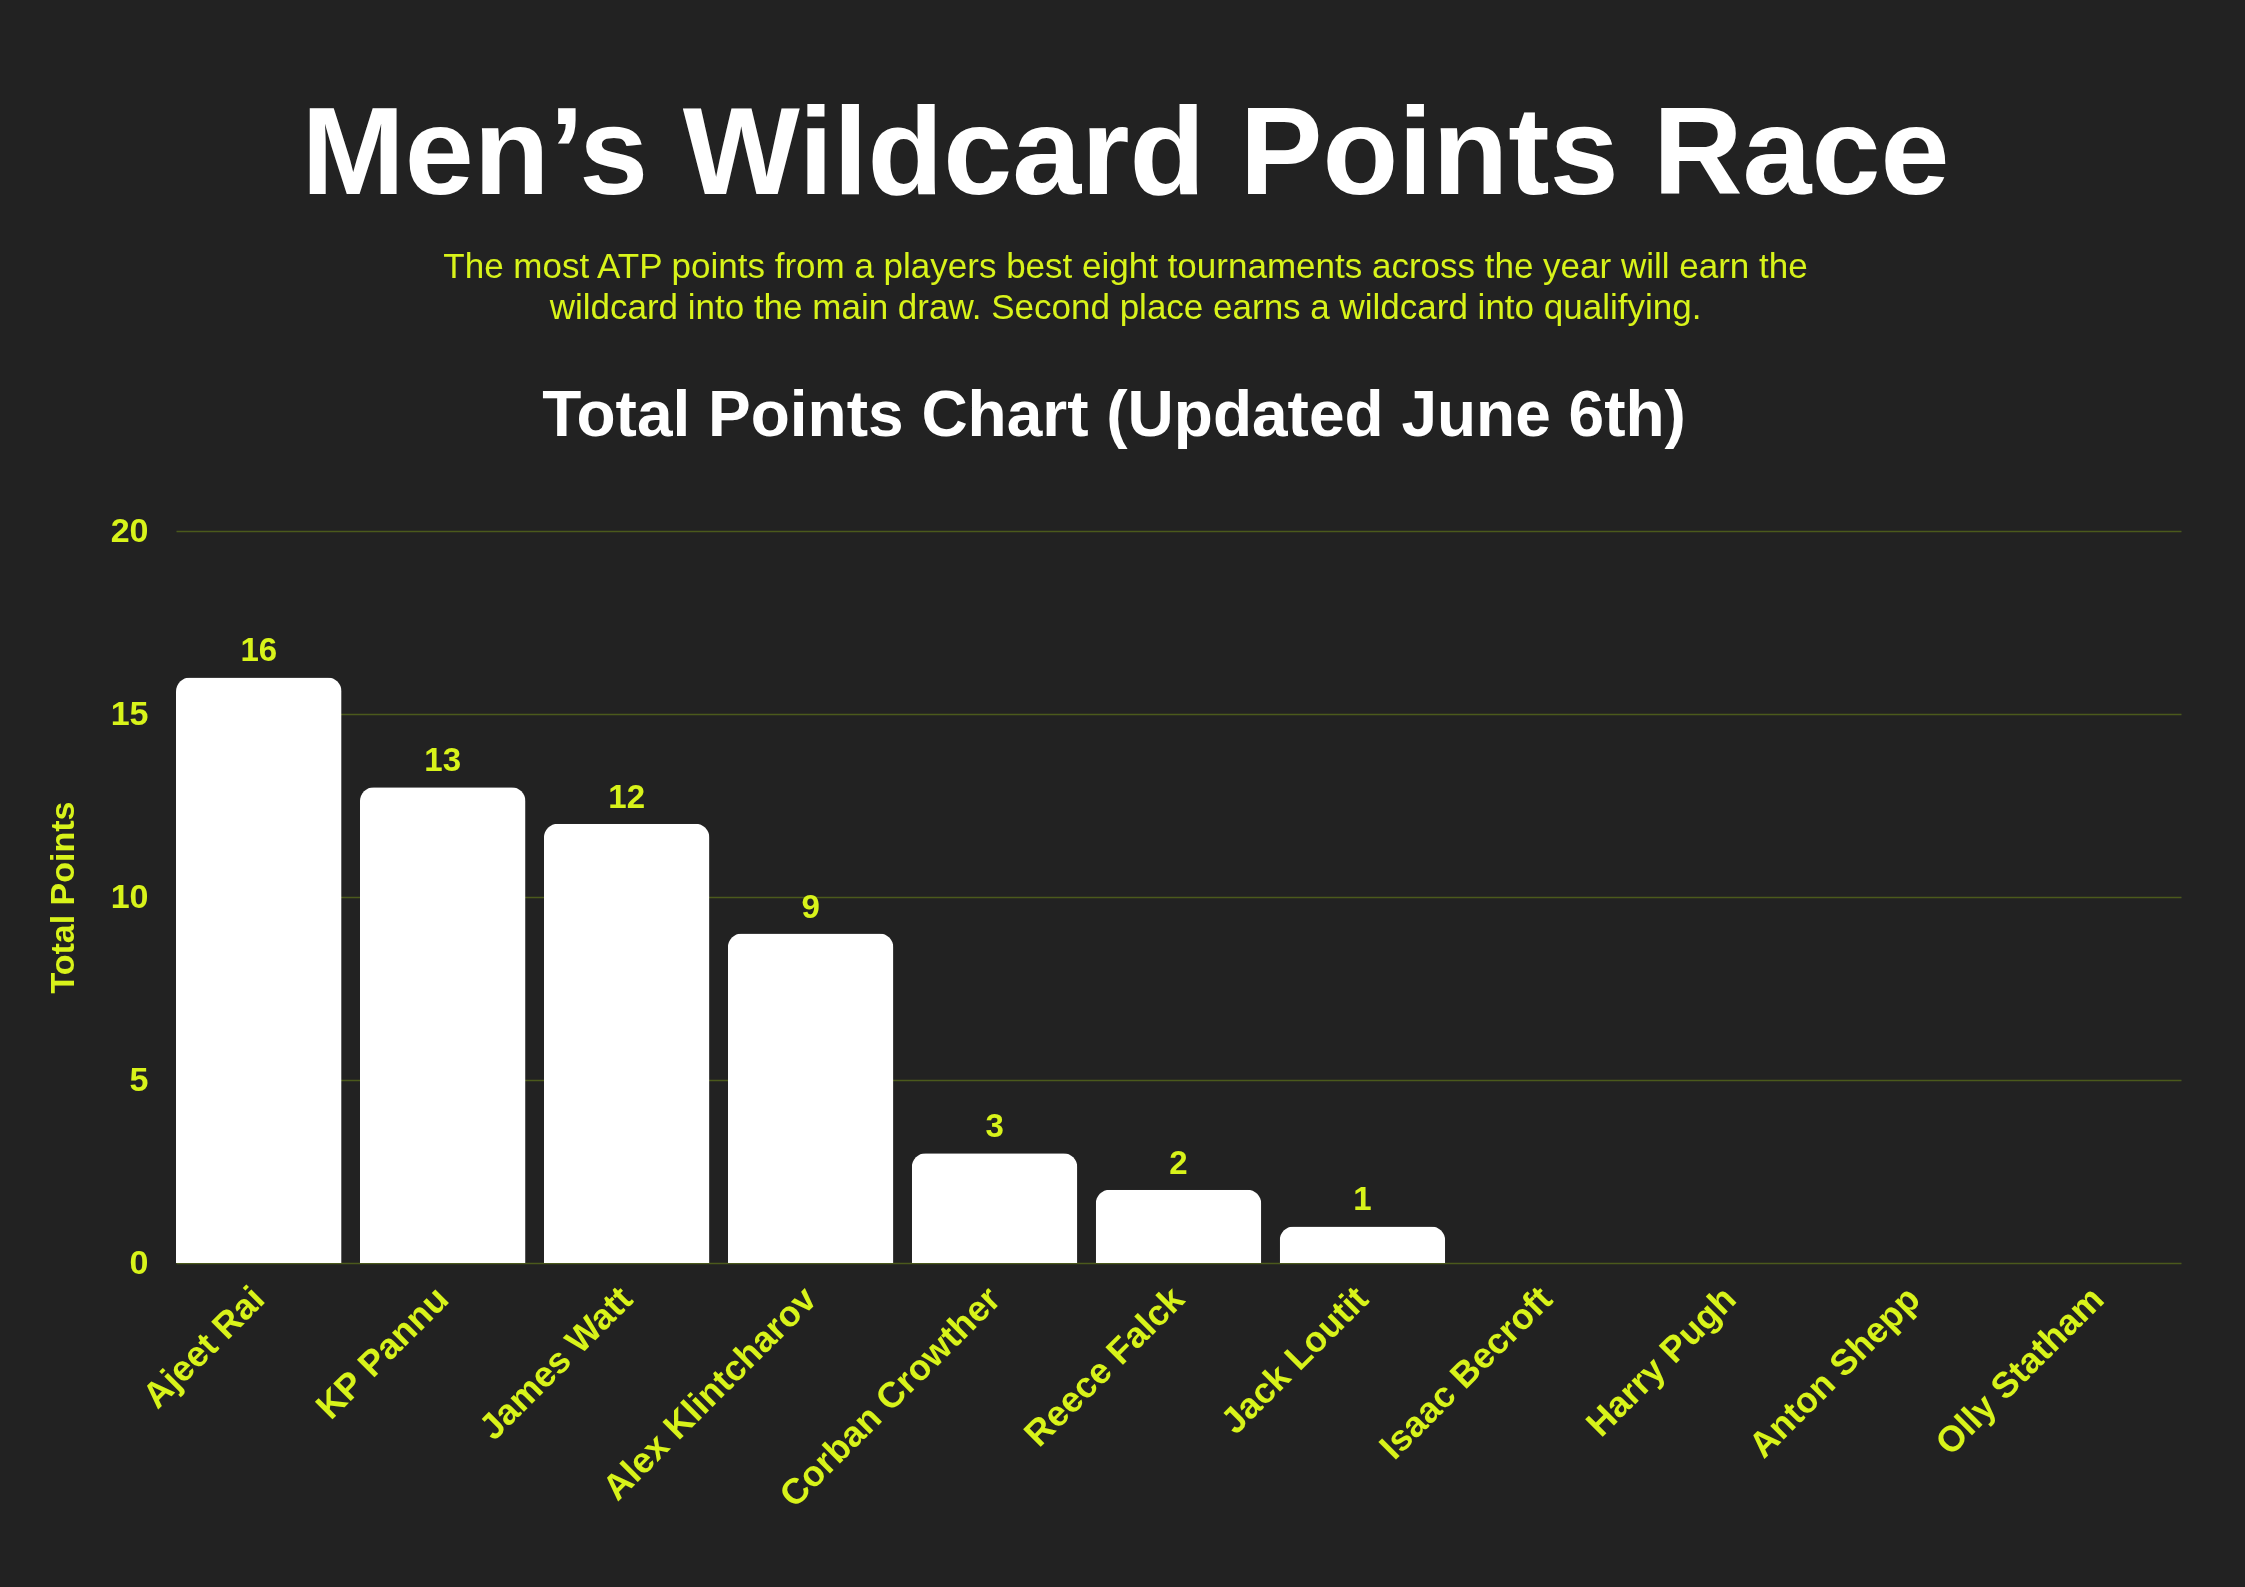  Describe the element at coordinates (1362, 1199) in the screenshot. I see `data-label: 1` at that location.